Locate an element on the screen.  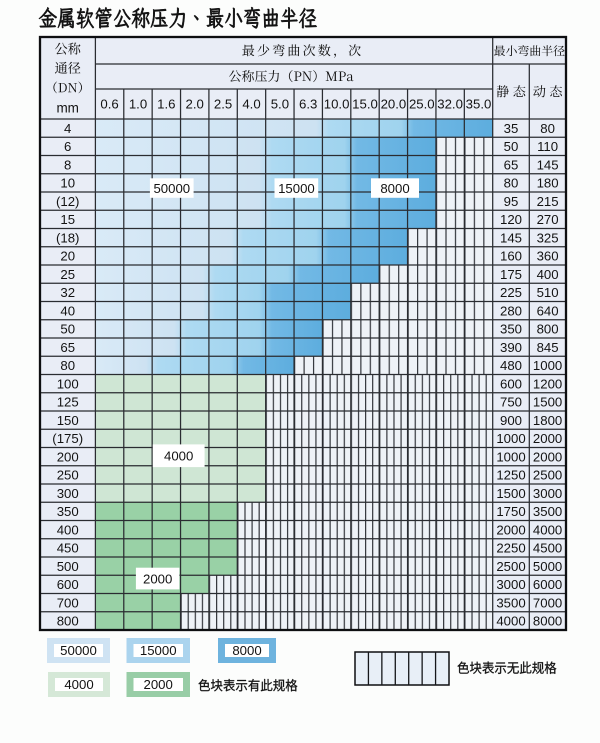
svg-text: 50000 is located at coordinates (171, 188).